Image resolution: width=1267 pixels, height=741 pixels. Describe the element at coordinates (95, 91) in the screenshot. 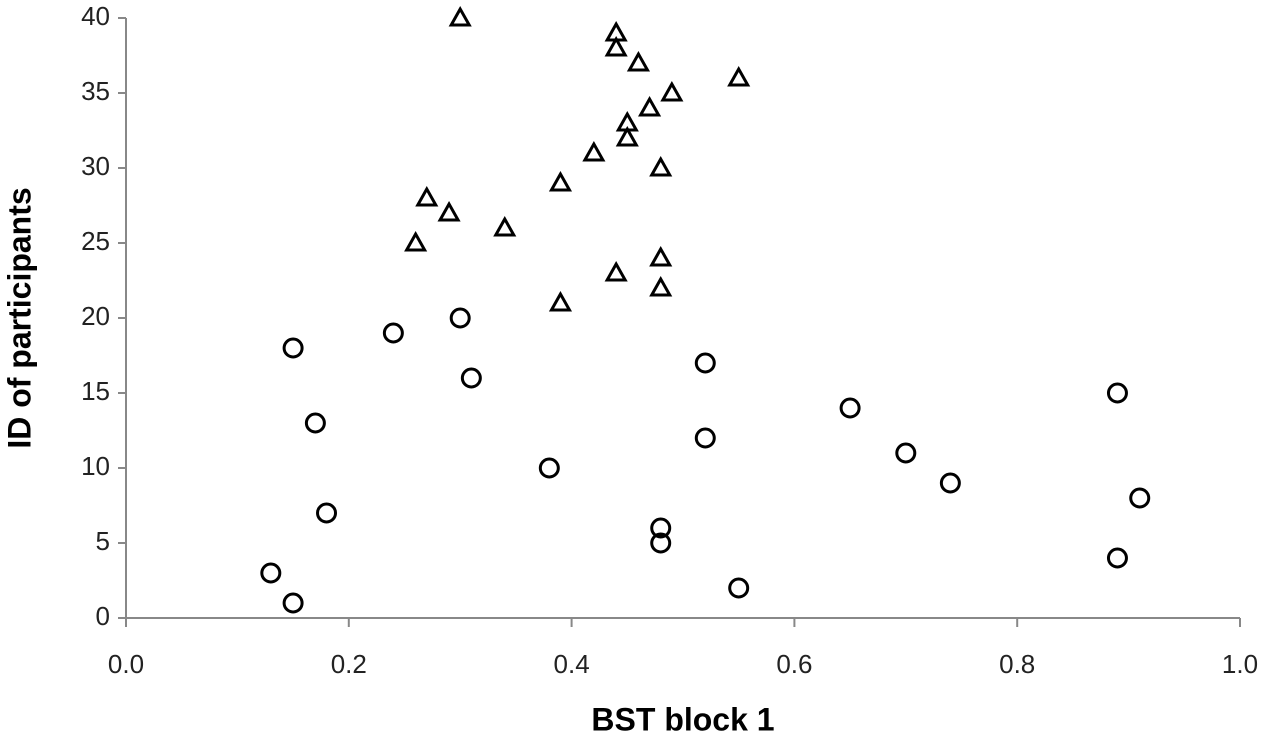

I see `y-tick-label: 35` at that location.